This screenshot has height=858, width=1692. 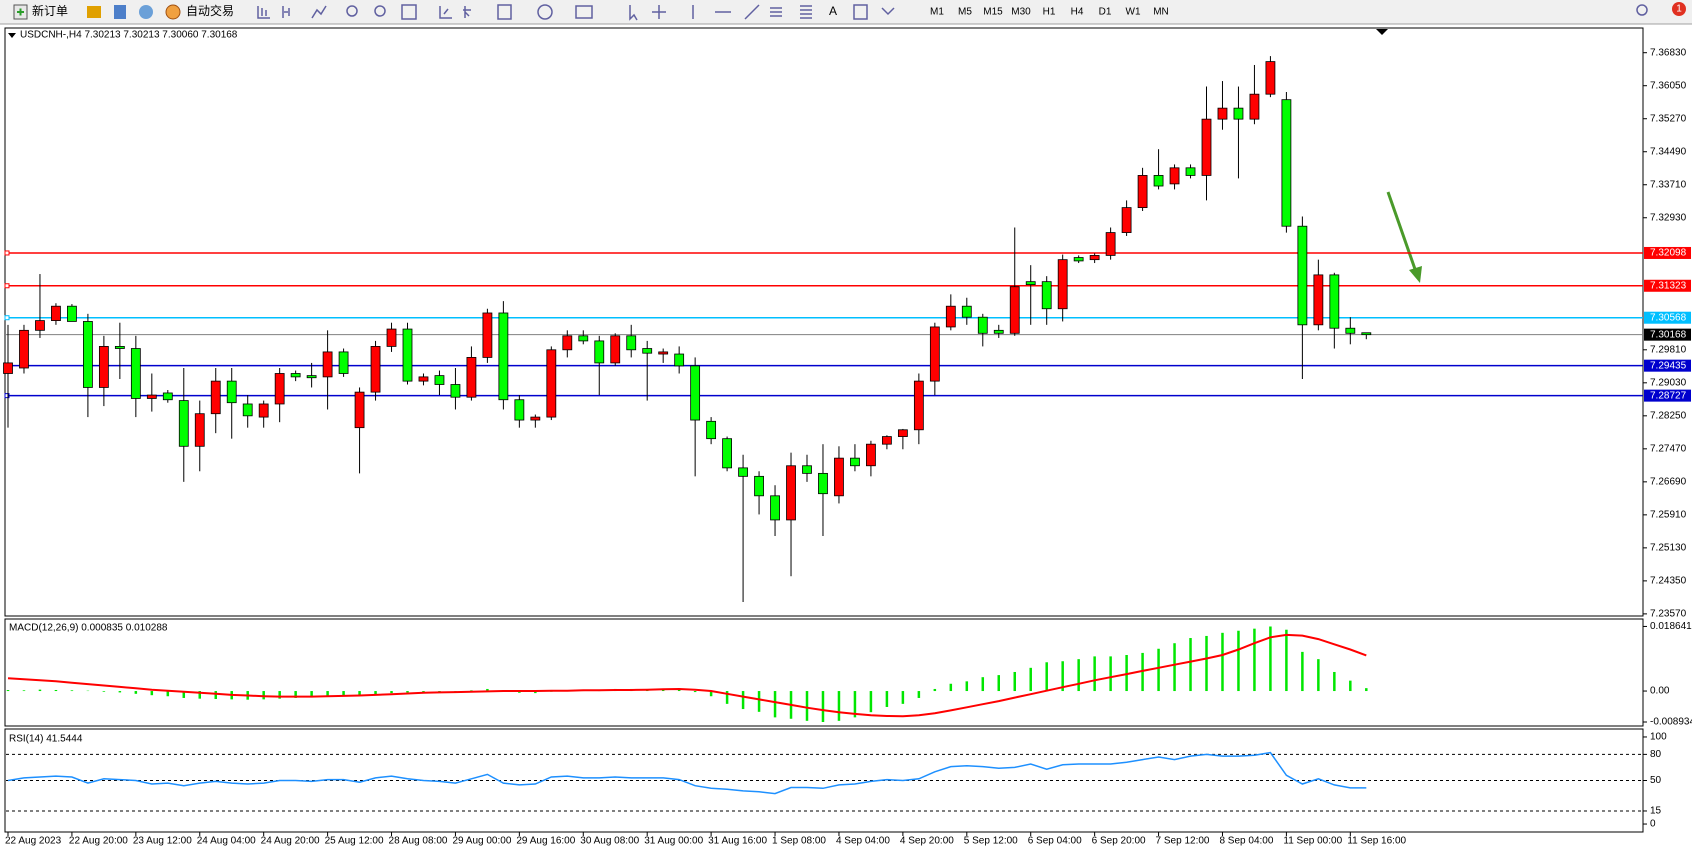 I want to click on x-tick-label: 6 Sep 20:00, so click(x=1119, y=841).